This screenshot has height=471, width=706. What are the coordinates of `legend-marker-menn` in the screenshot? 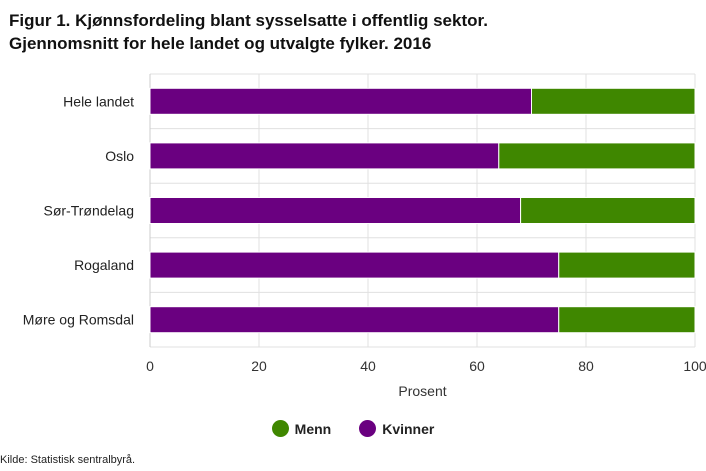 It's located at (280, 428).